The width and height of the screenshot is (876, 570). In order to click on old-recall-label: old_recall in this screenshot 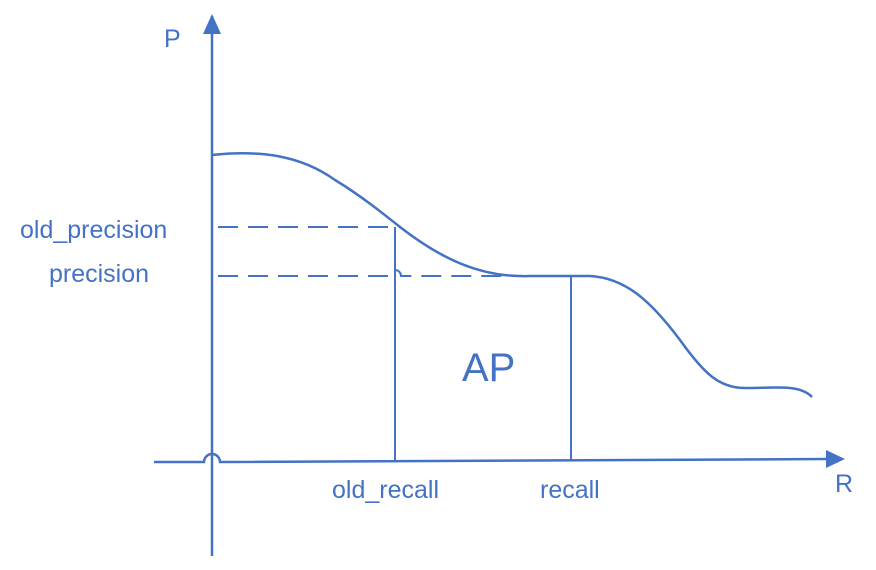, I will do `click(385, 490)`.